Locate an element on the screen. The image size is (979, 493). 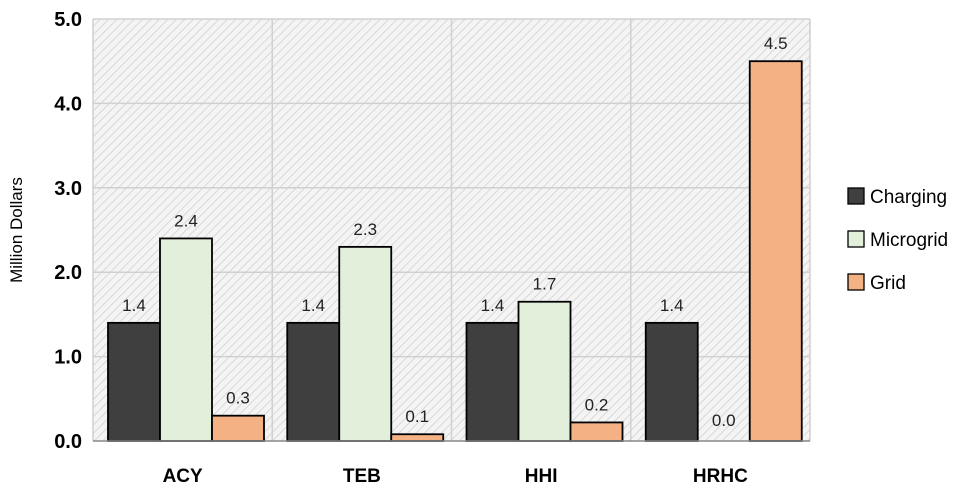
data-label: 1.7 is located at coordinates (545, 284).